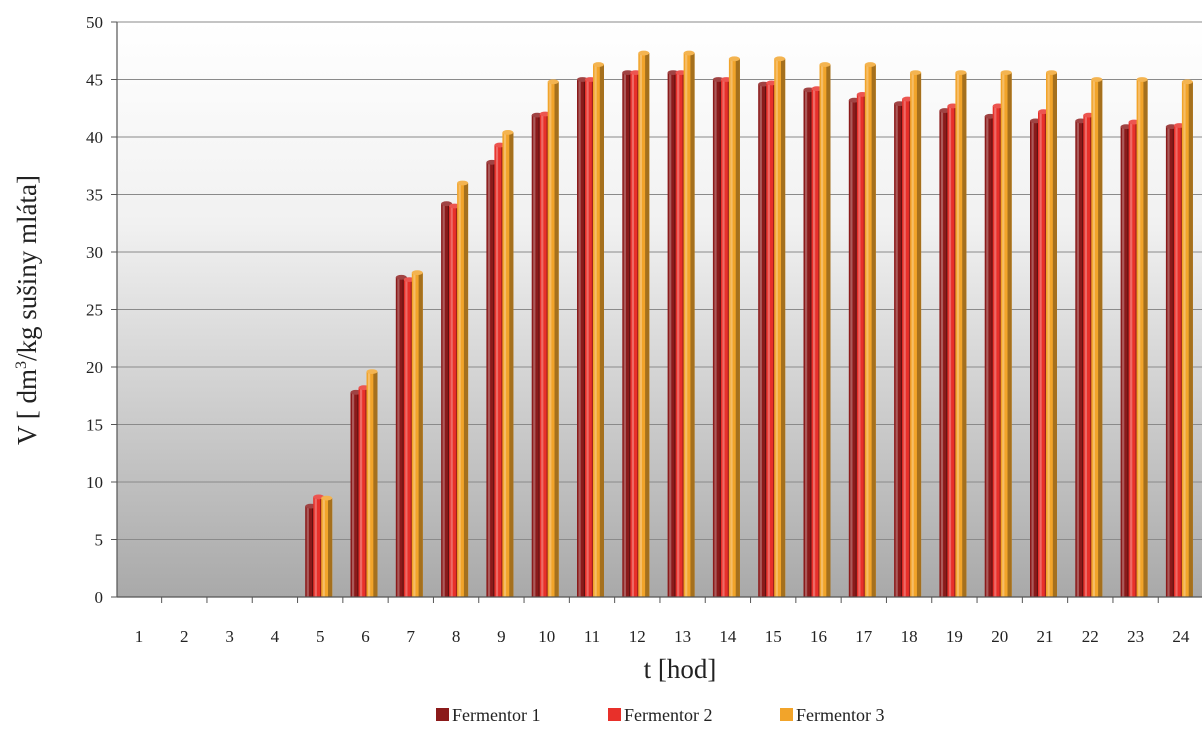 This screenshot has height=729, width=1202. Describe the element at coordinates (680, 669) in the screenshot. I see `x-axis-title: t [hod]` at that location.